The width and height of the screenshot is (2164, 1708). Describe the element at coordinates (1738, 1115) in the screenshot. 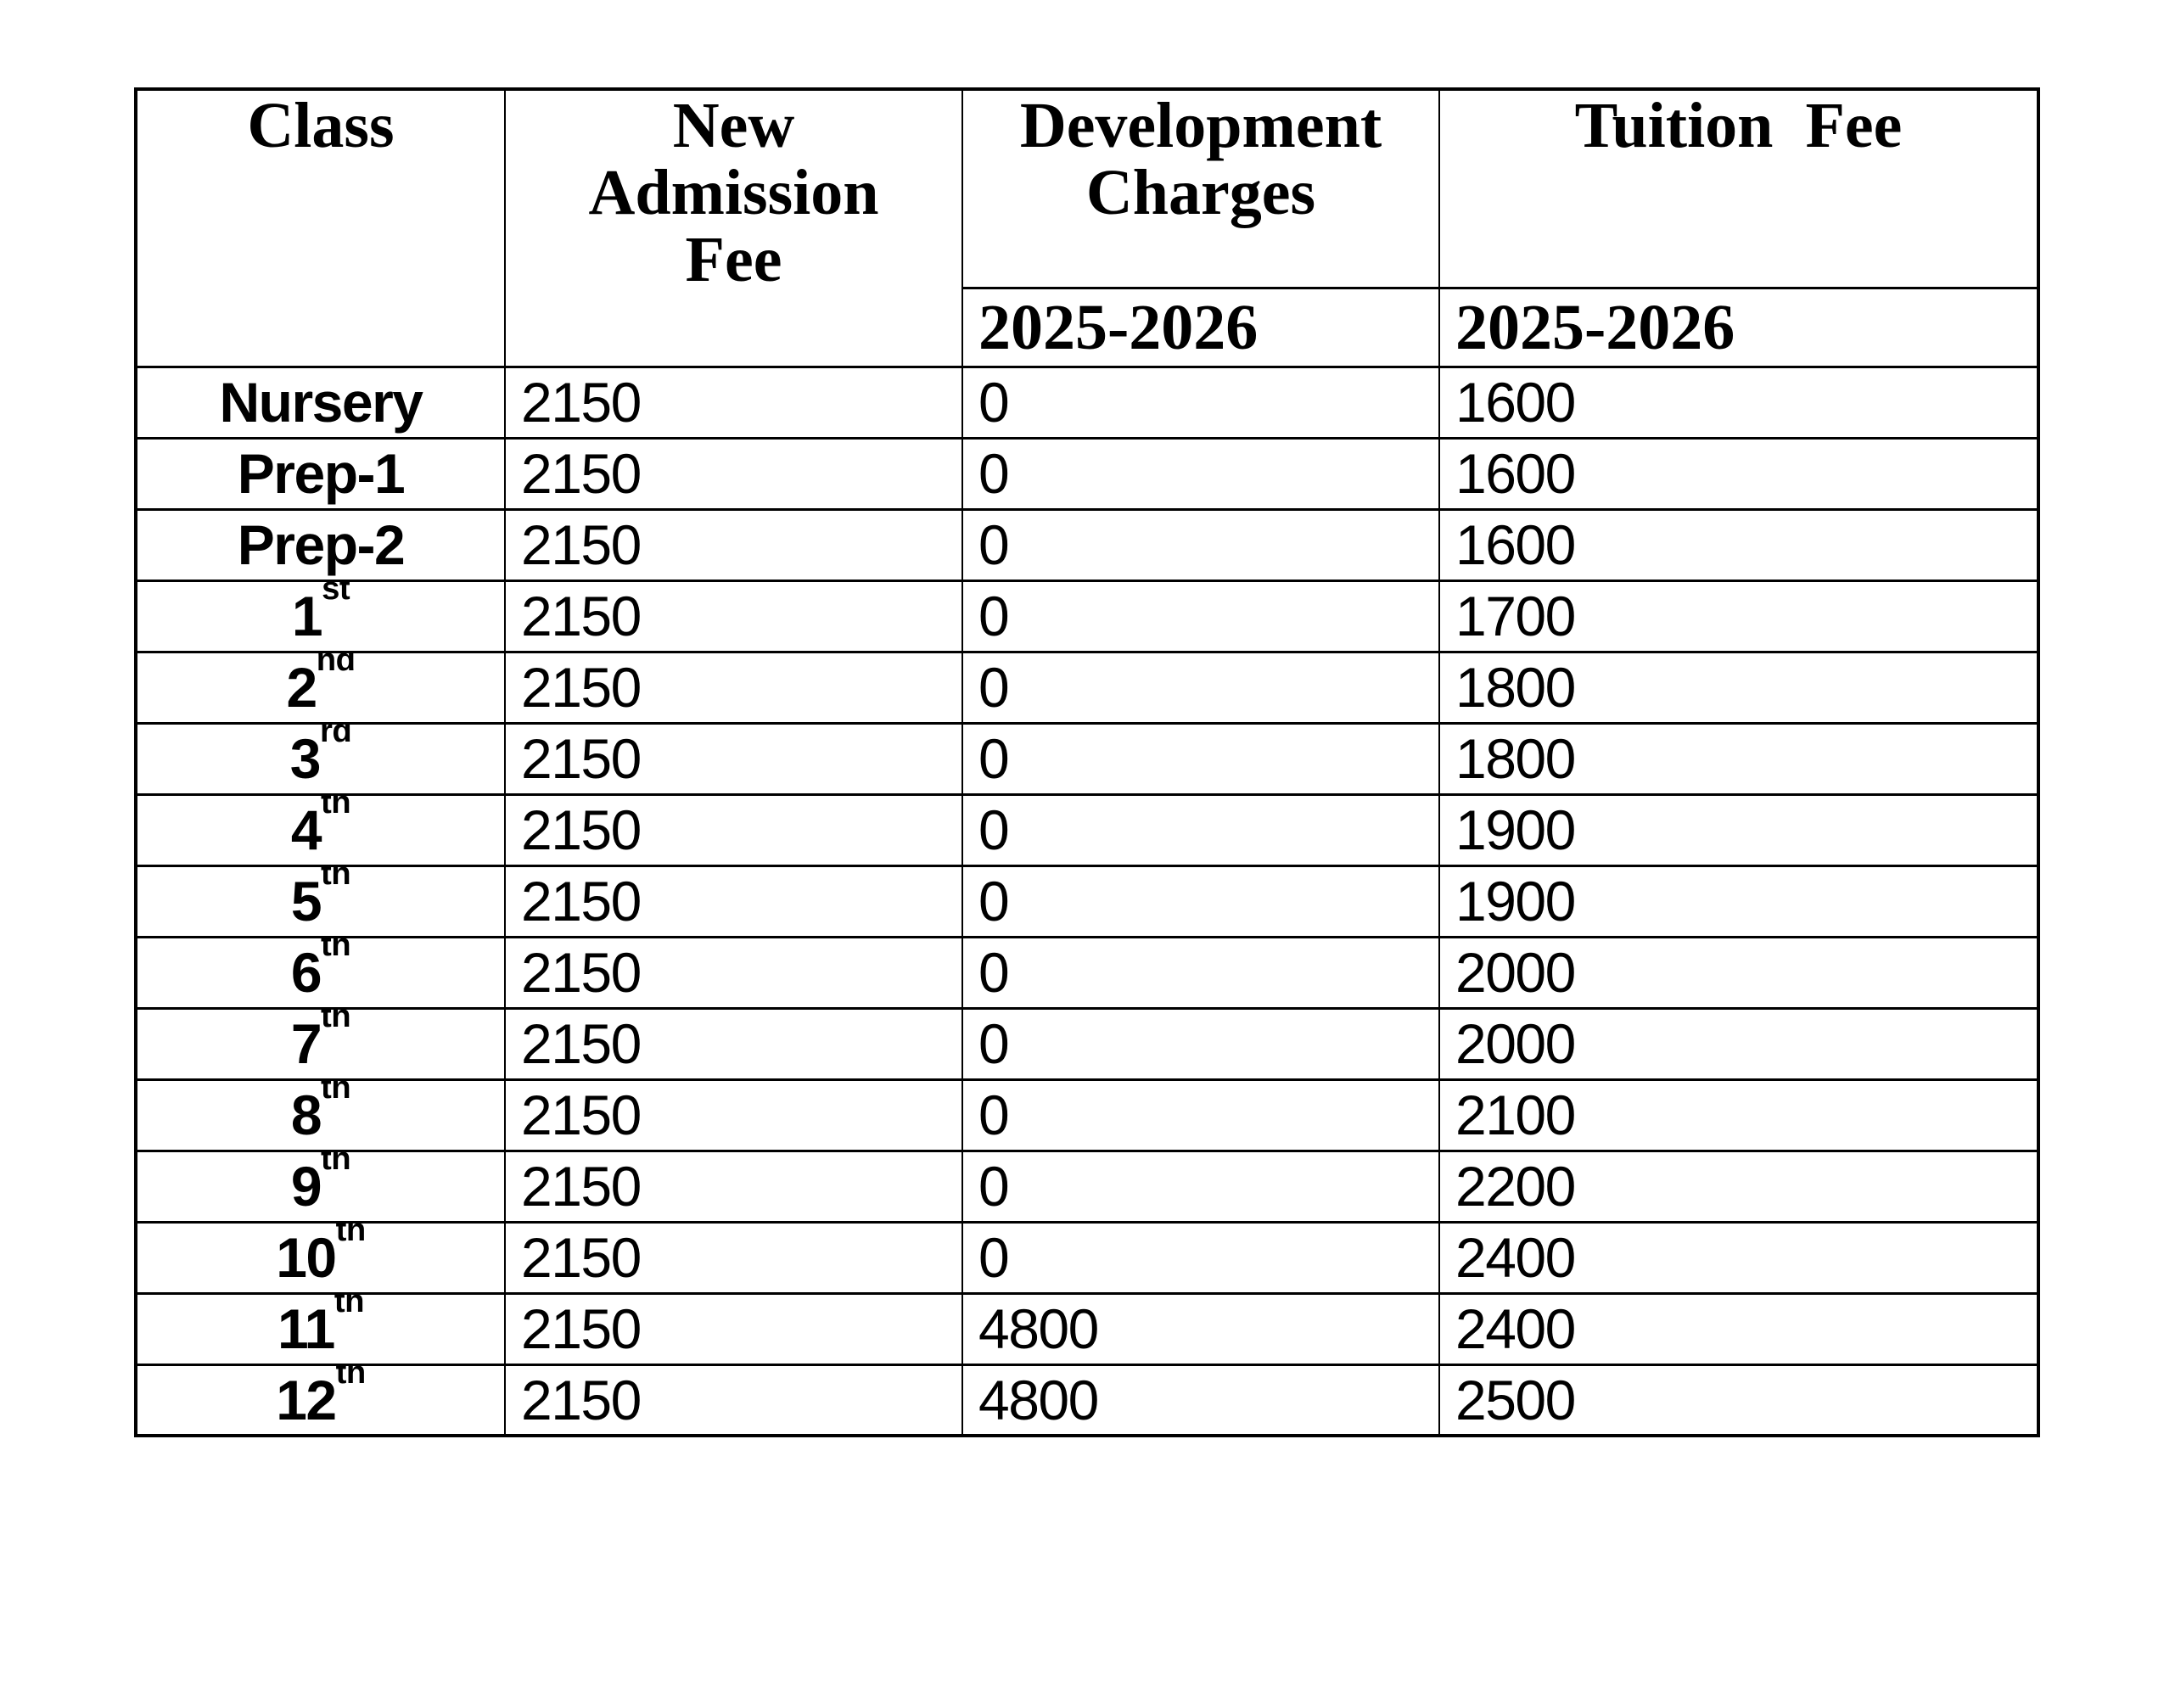

I see `tuition-fee-cell: 2100` at that location.